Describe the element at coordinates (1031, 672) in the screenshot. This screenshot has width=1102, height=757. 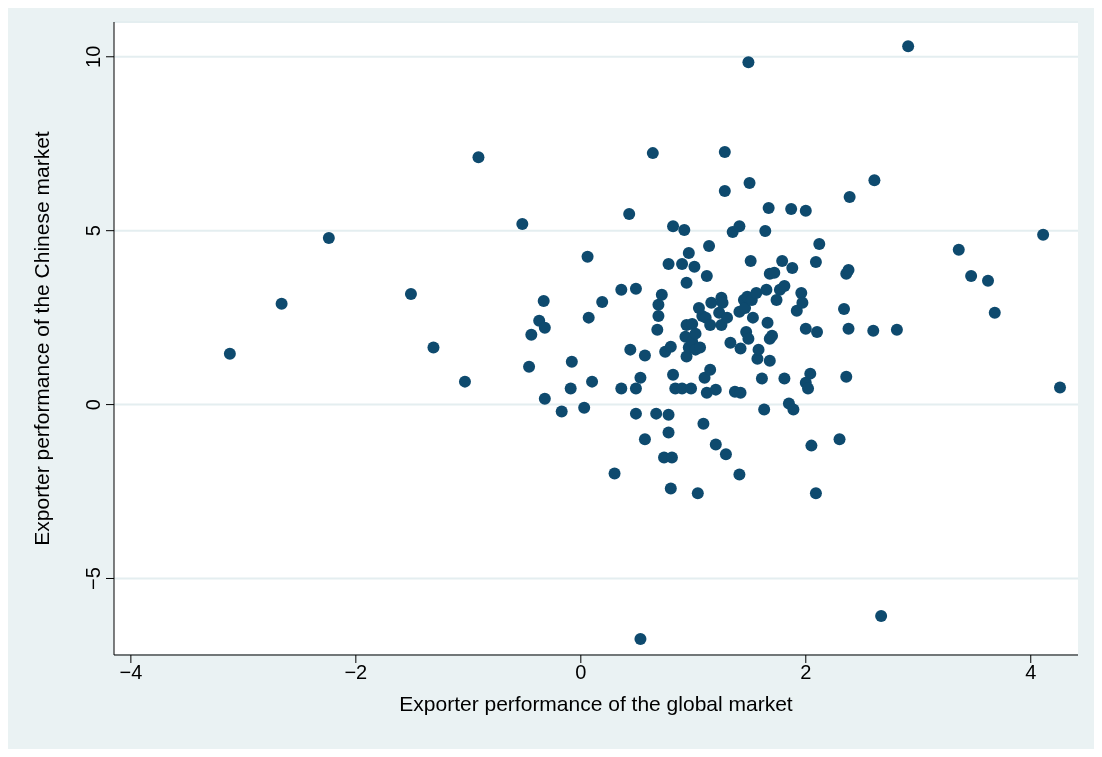
I see `x-tick-label: 4` at that location.